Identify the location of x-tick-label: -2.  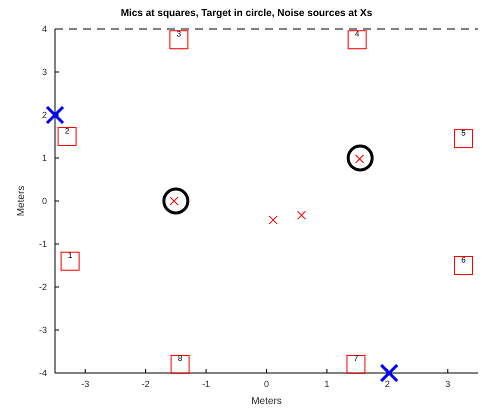
(146, 384).